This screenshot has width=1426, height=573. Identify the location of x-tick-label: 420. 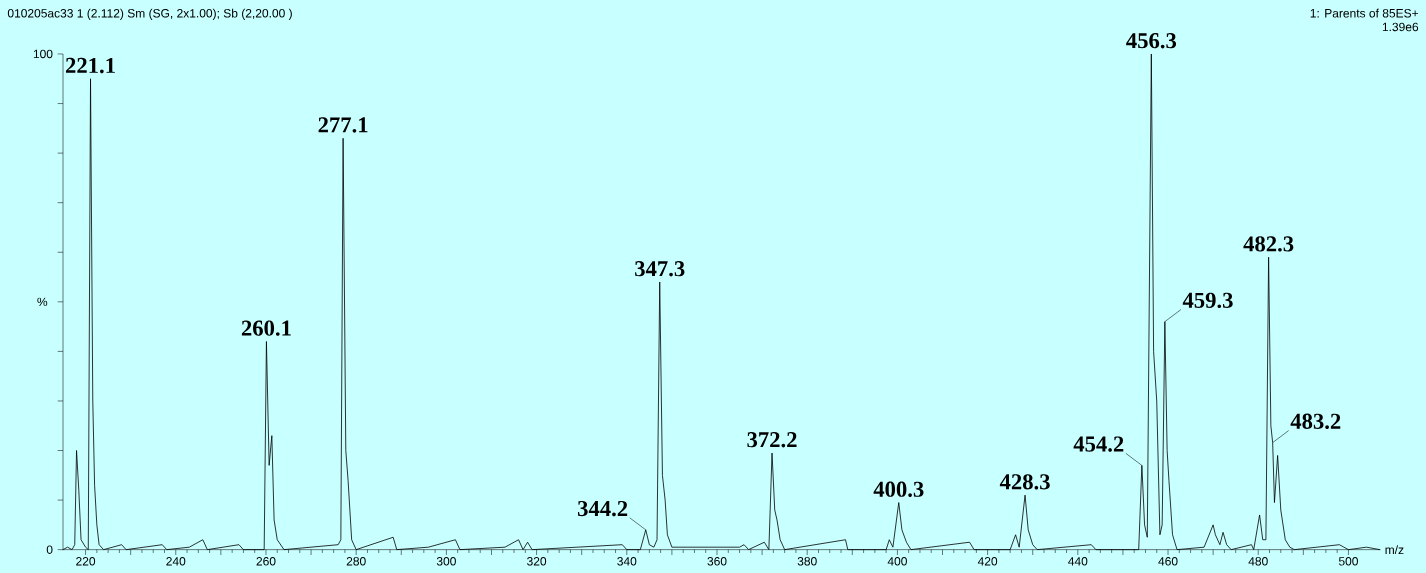
(987, 561).